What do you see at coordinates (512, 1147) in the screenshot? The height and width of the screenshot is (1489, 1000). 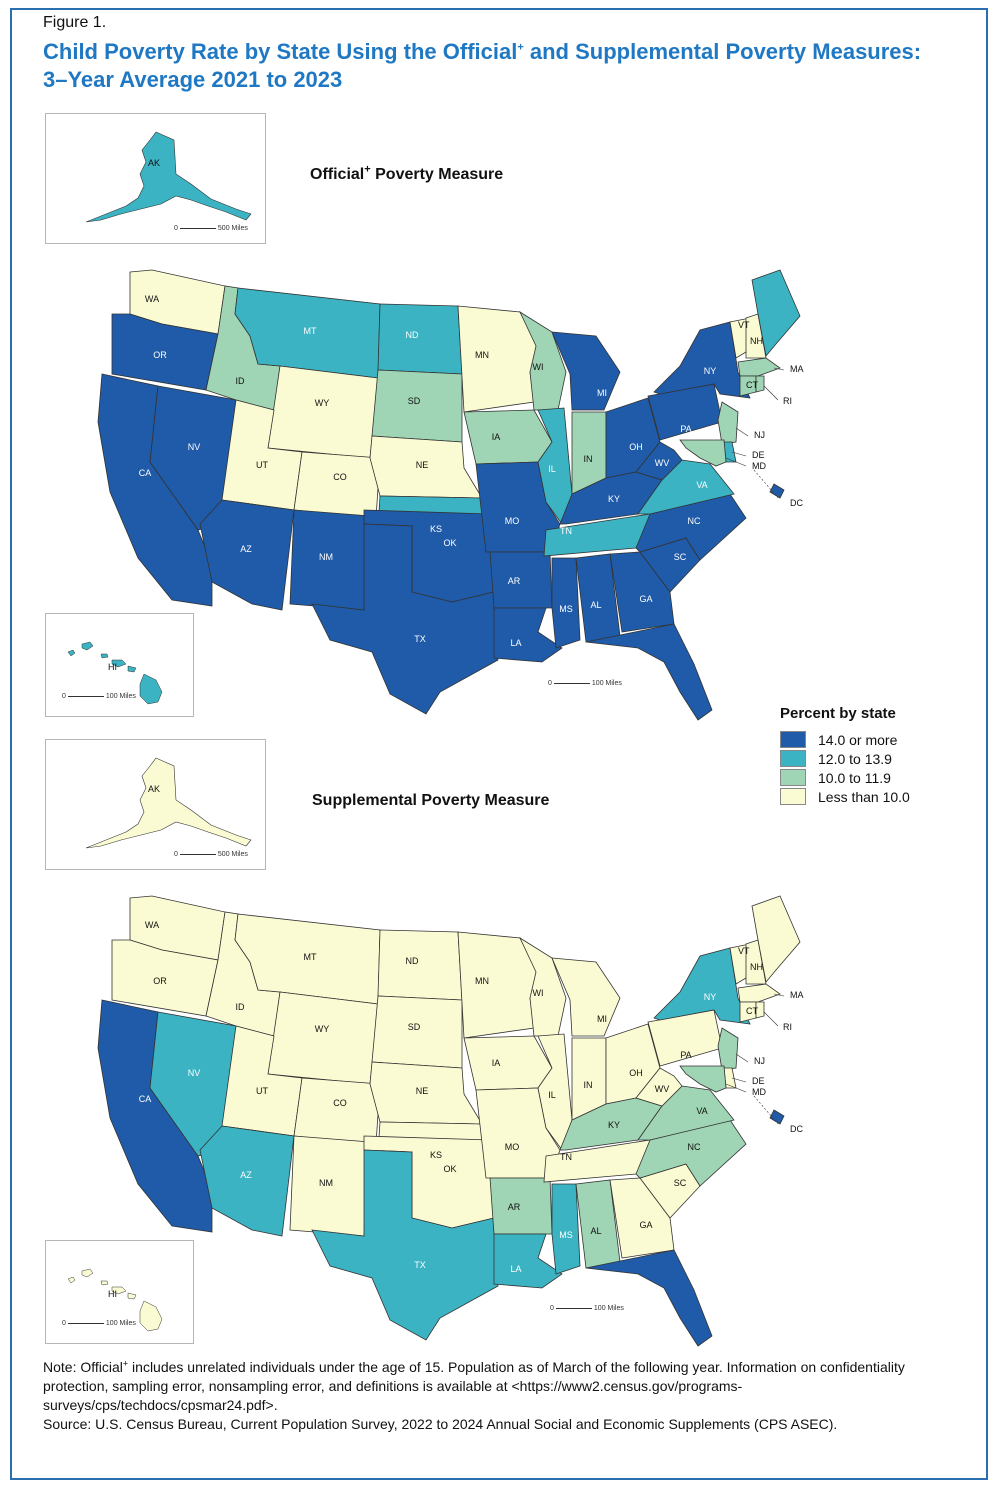 I see `label-MO: MO` at bounding box center [512, 1147].